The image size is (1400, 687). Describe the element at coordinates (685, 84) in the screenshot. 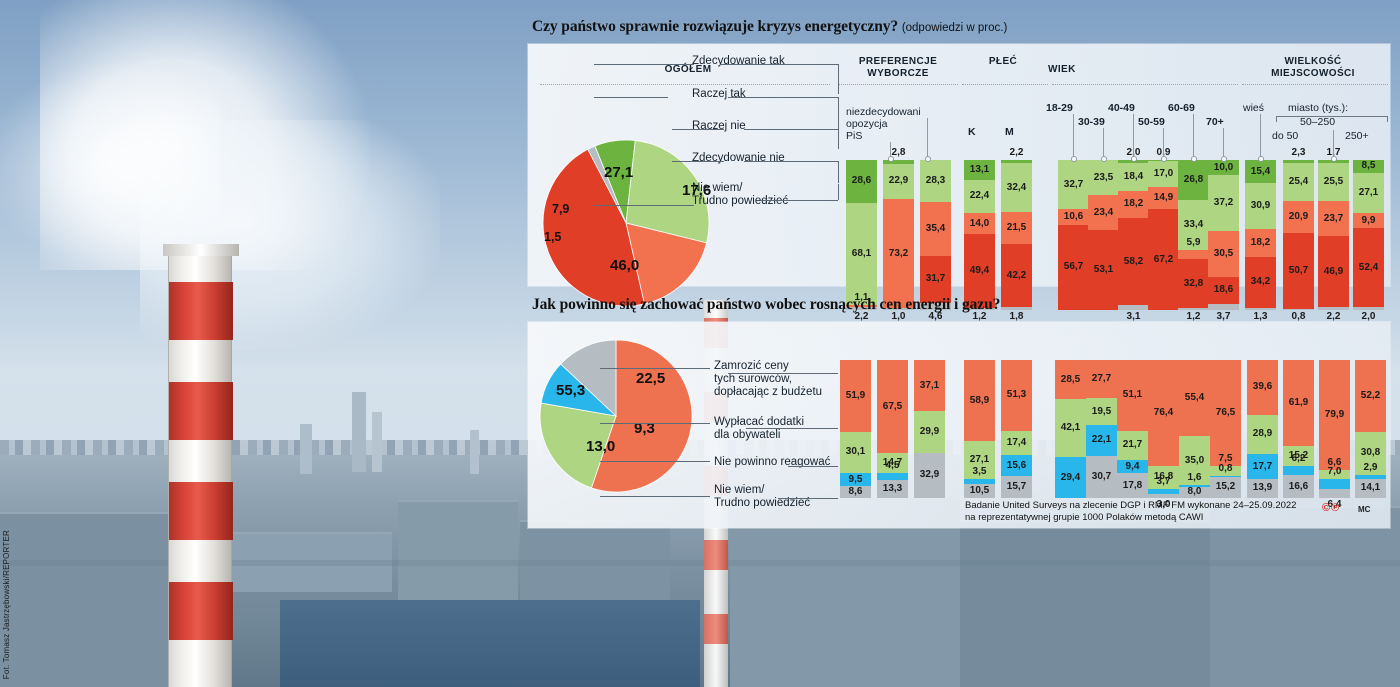

I see `rule-overall` at that location.